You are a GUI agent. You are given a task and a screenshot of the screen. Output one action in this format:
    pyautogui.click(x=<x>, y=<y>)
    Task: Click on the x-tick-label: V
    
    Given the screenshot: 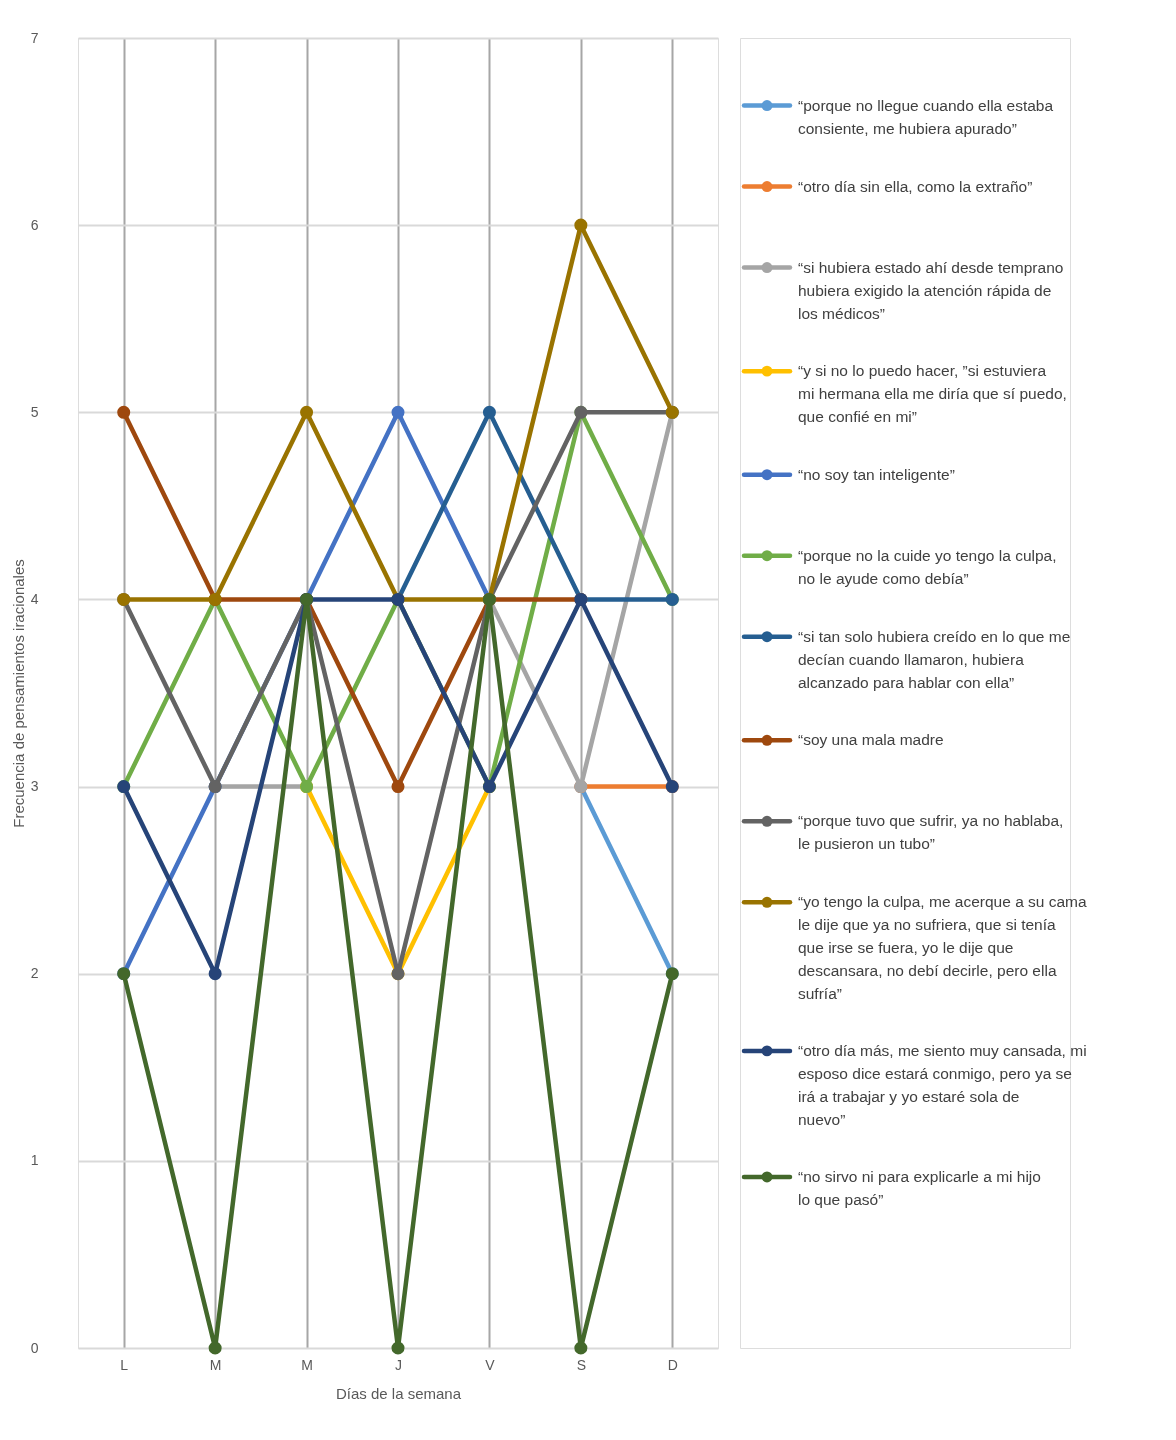 What is the action you would take?
    pyautogui.click(x=490, y=1364)
    